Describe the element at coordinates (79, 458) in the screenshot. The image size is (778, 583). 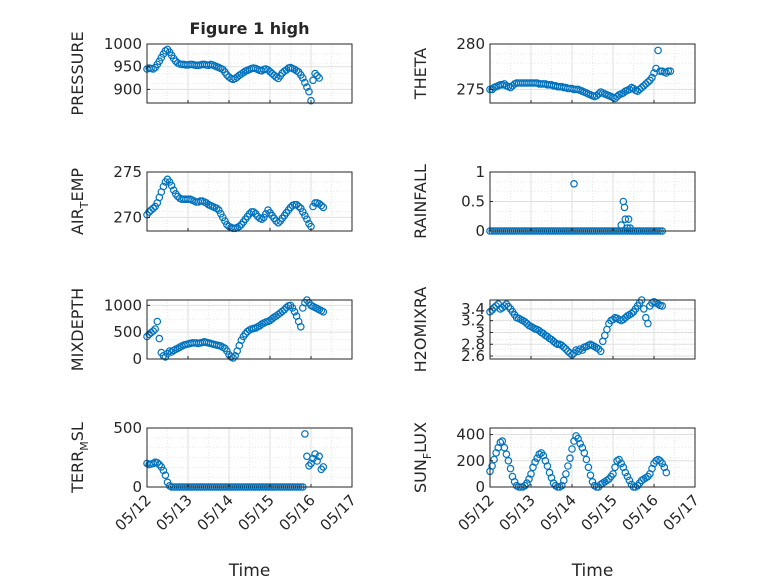
I see `y-axis-label: TERRMSL` at that location.